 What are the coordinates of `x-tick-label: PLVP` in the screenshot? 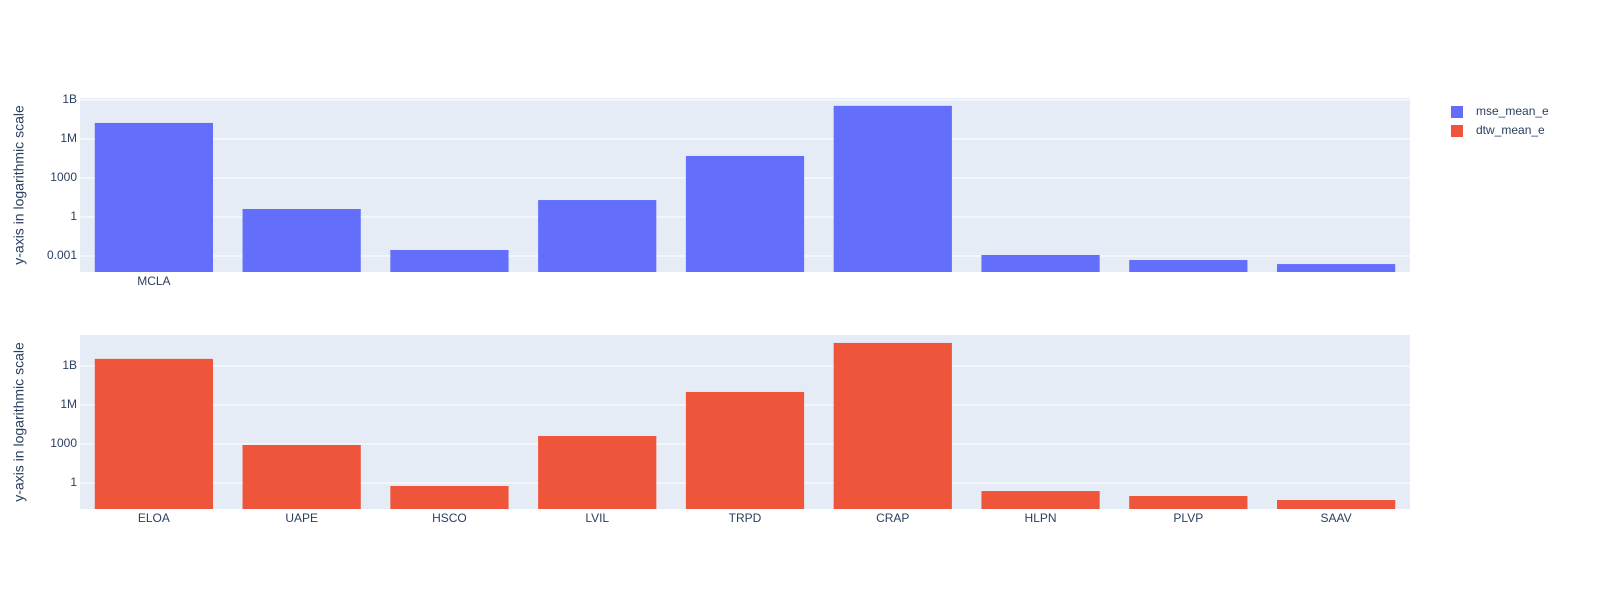 It's located at (1188, 518).